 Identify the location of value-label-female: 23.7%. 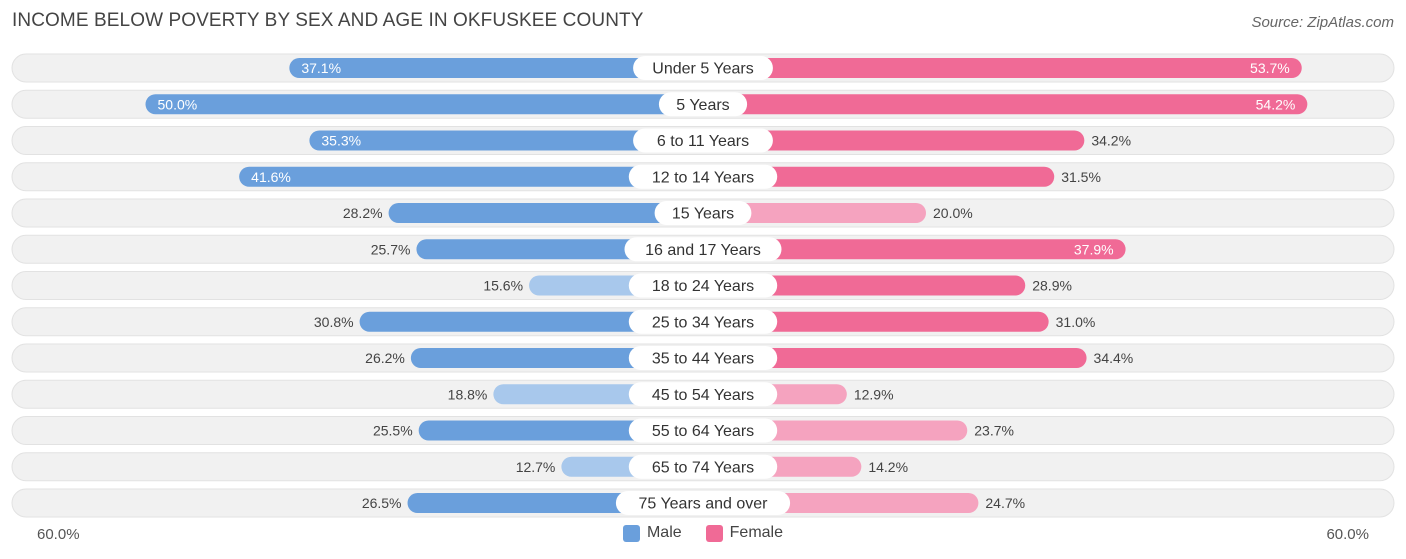
(994, 431).